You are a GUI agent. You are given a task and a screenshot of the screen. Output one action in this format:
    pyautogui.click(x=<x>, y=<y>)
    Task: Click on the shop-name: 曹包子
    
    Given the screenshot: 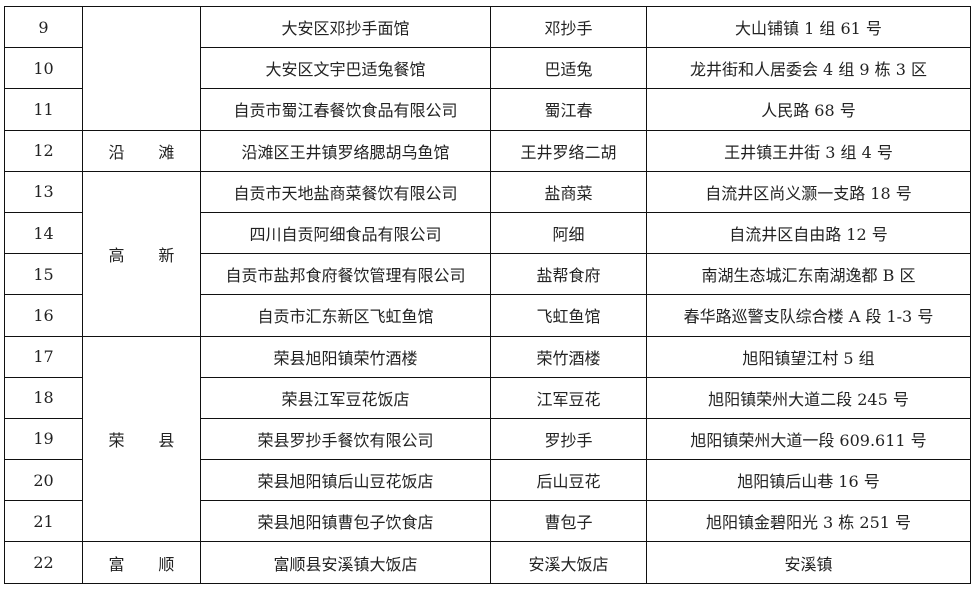 What is the action you would take?
    pyautogui.click(x=568, y=521)
    